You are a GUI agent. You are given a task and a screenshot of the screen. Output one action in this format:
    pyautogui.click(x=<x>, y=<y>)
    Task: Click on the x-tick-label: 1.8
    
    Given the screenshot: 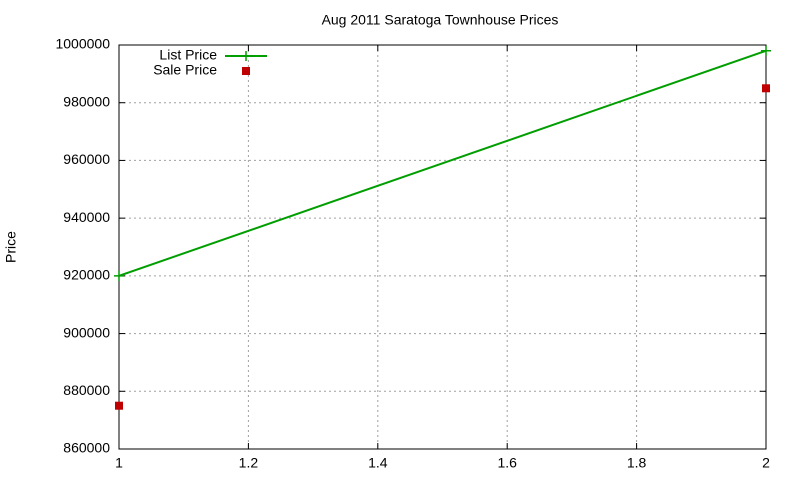 What is the action you would take?
    pyautogui.click(x=637, y=463)
    